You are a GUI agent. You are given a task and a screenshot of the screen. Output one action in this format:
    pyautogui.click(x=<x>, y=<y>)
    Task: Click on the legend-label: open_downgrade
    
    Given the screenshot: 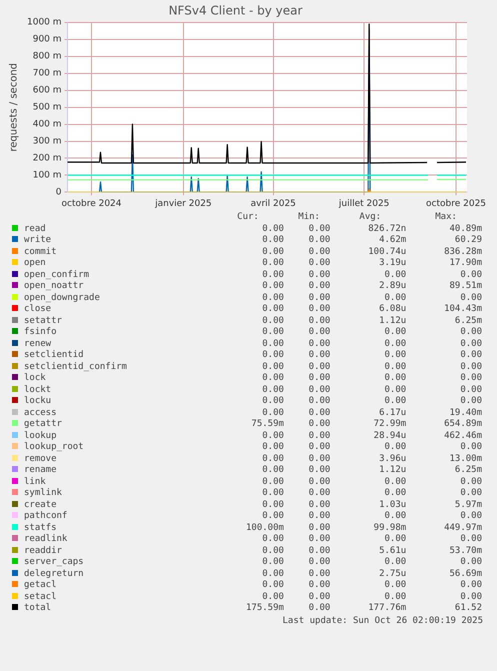 What is the action you would take?
    pyautogui.click(x=62, y=298)
    